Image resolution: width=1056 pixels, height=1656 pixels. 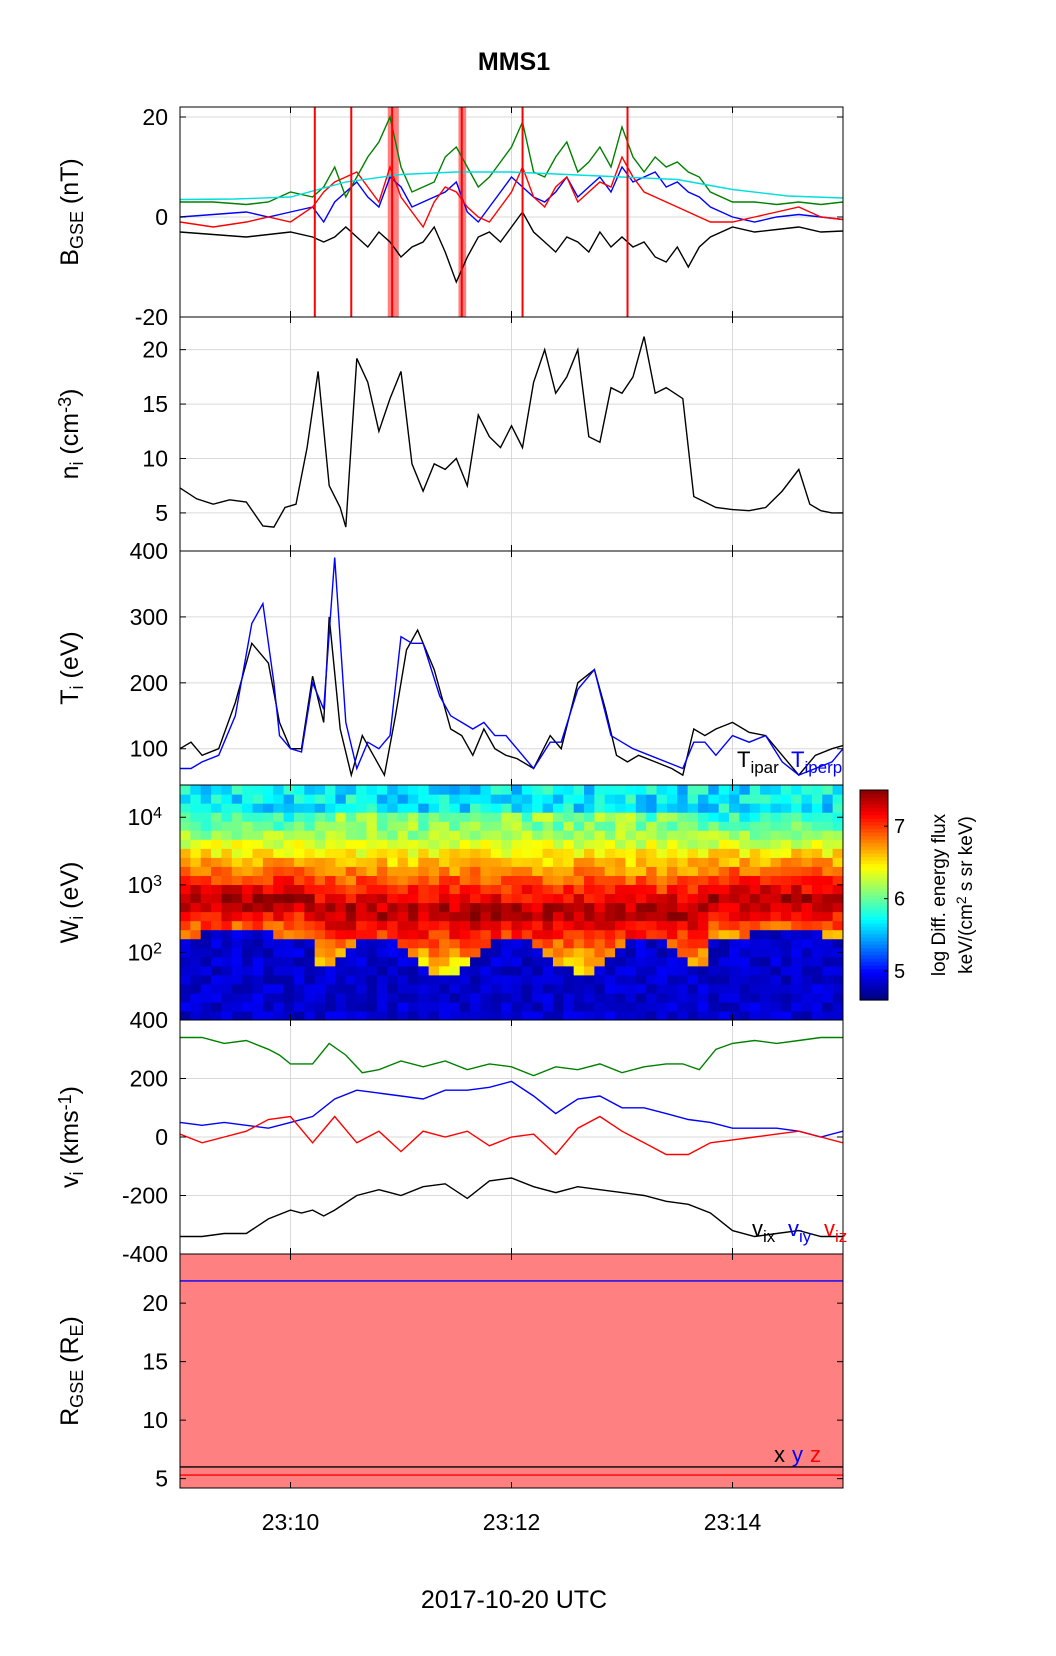 I want to click on series-red, so click(x=511, y=192).